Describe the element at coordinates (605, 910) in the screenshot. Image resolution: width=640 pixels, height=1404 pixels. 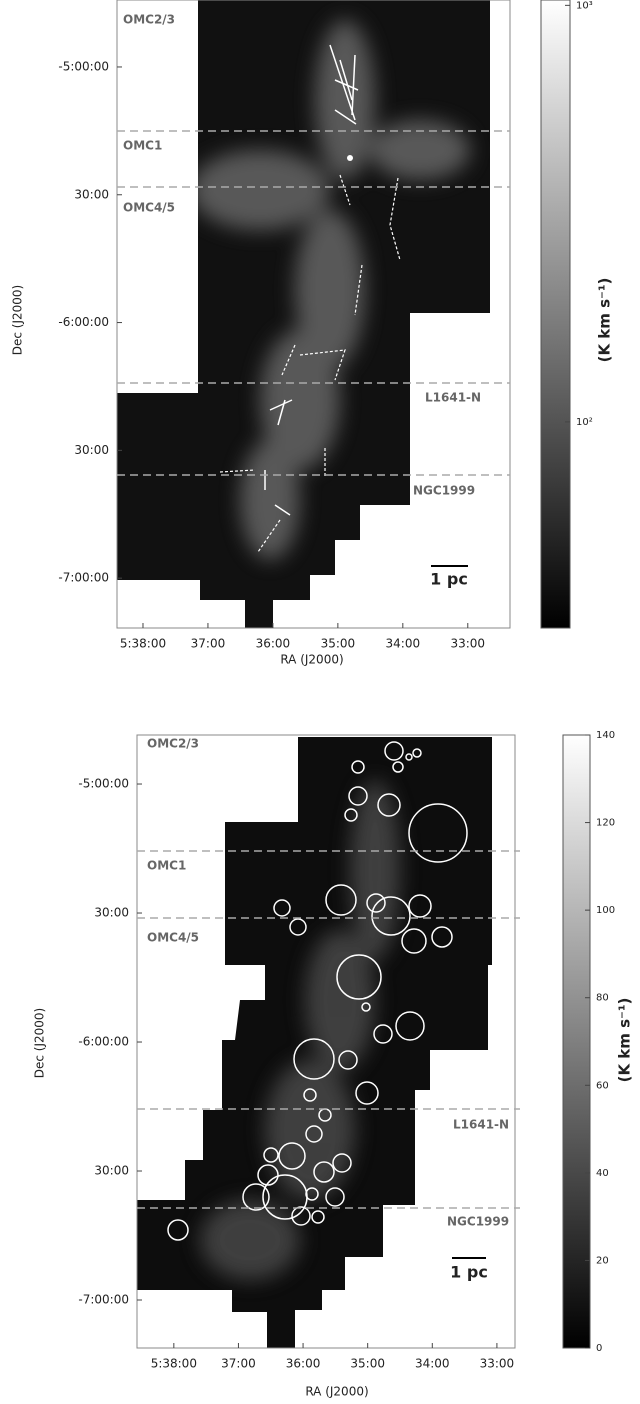
I see `colorbar-tick-label: 100` at that location.